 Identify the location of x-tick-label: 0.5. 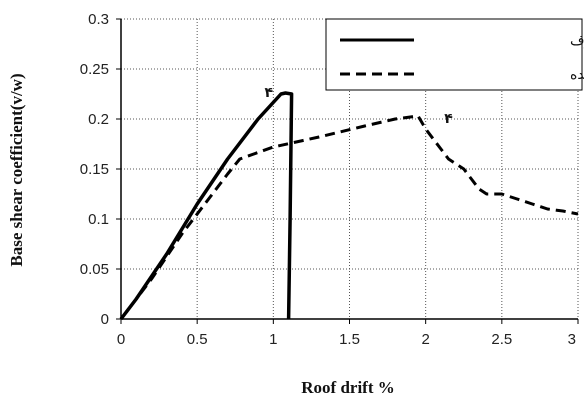
(197, 339).